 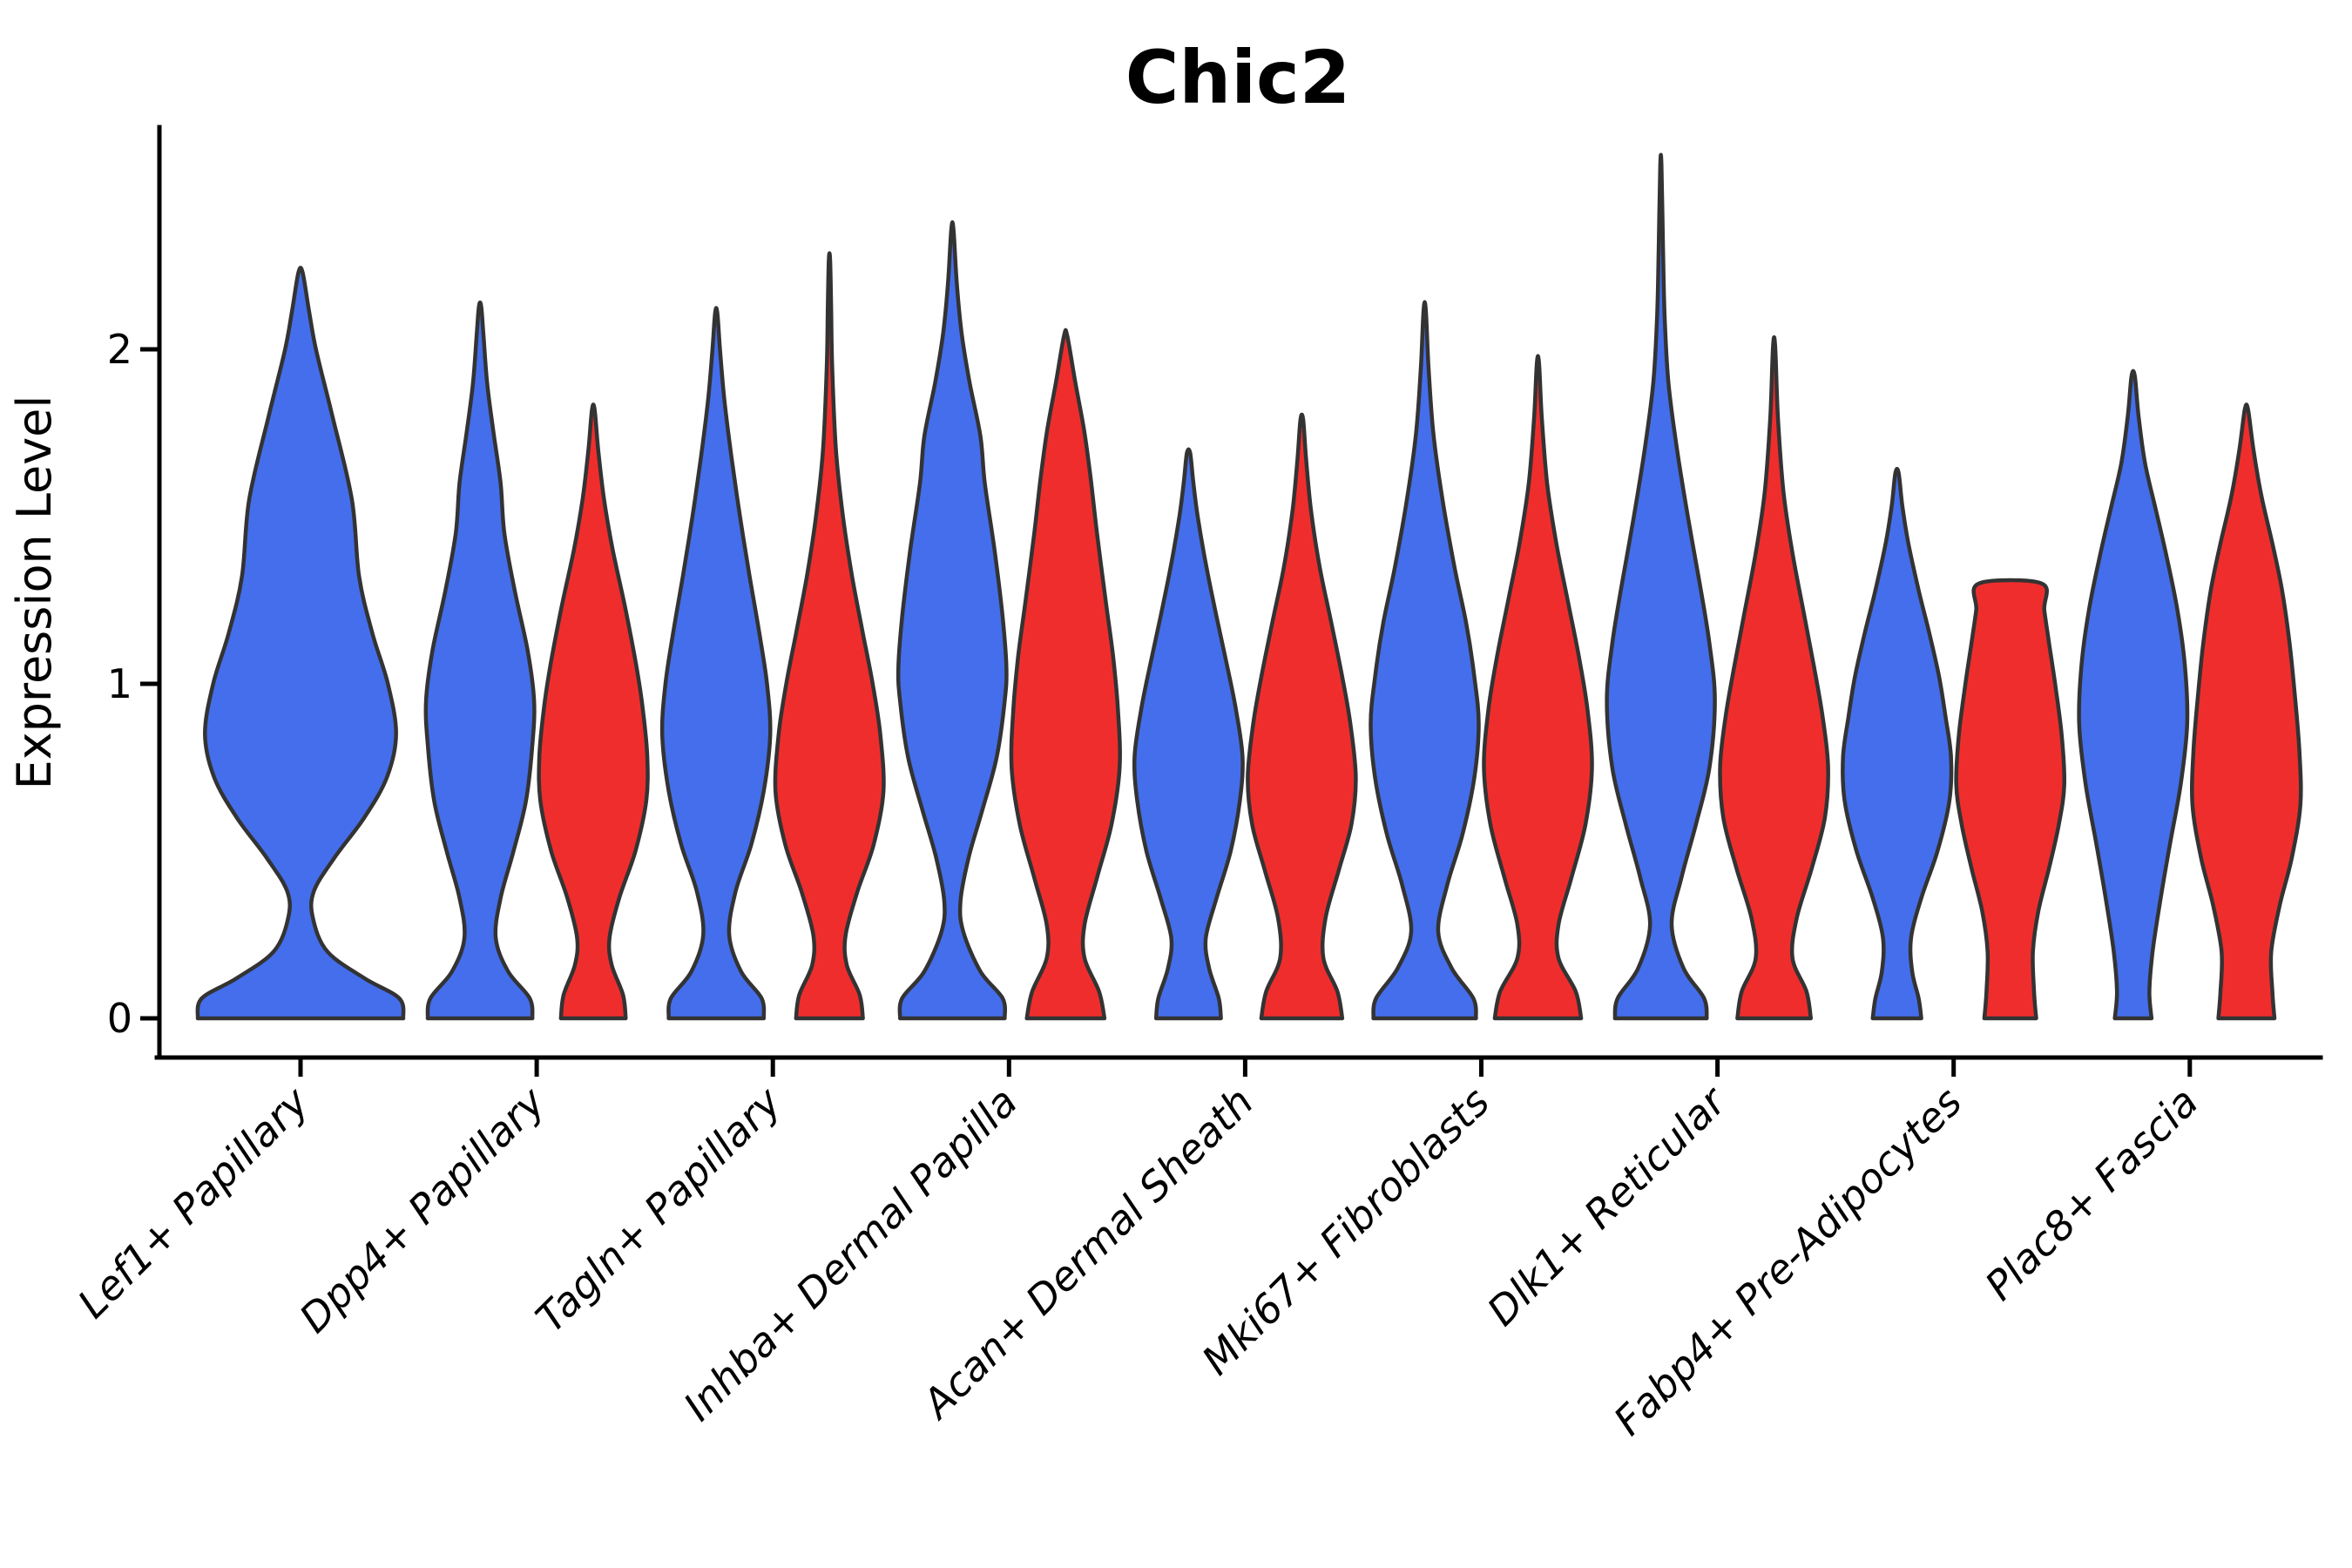 What do you see at coordinates (830, 636) in the screenshot?
I see `violin-tagln-papillary-red` at bounding box center [830, 636].